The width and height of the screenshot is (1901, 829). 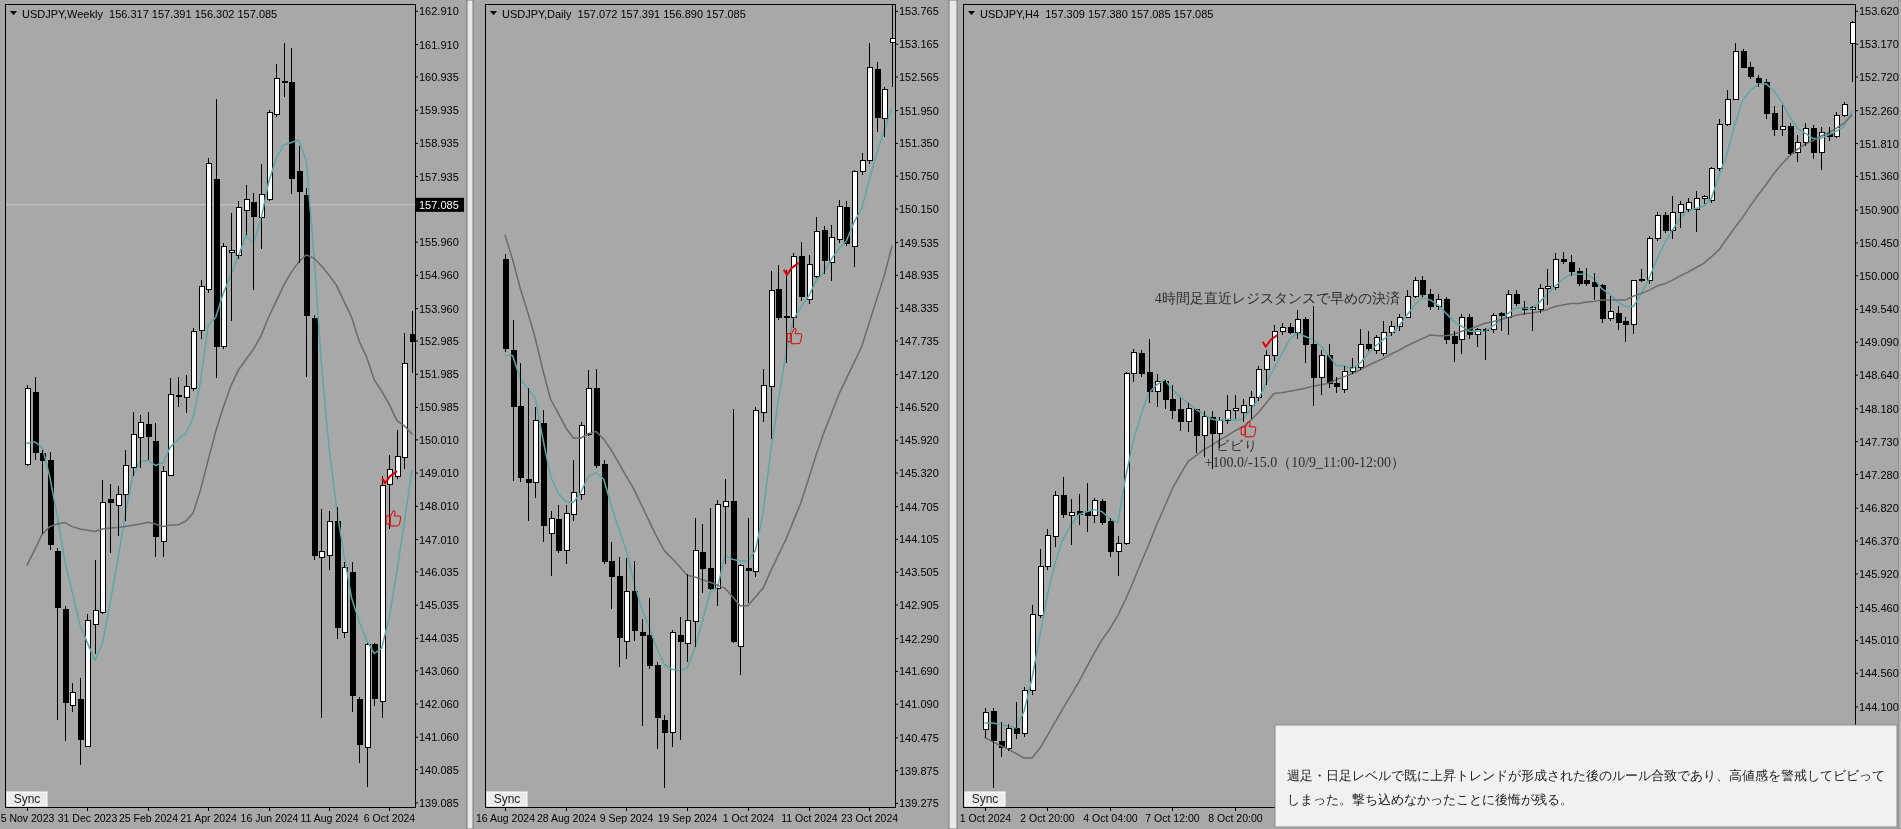 What do you see at coordinates (439, 769) in the screenshot?
I see `y-tick-label: 140.085` at bounding box center [439, 769].